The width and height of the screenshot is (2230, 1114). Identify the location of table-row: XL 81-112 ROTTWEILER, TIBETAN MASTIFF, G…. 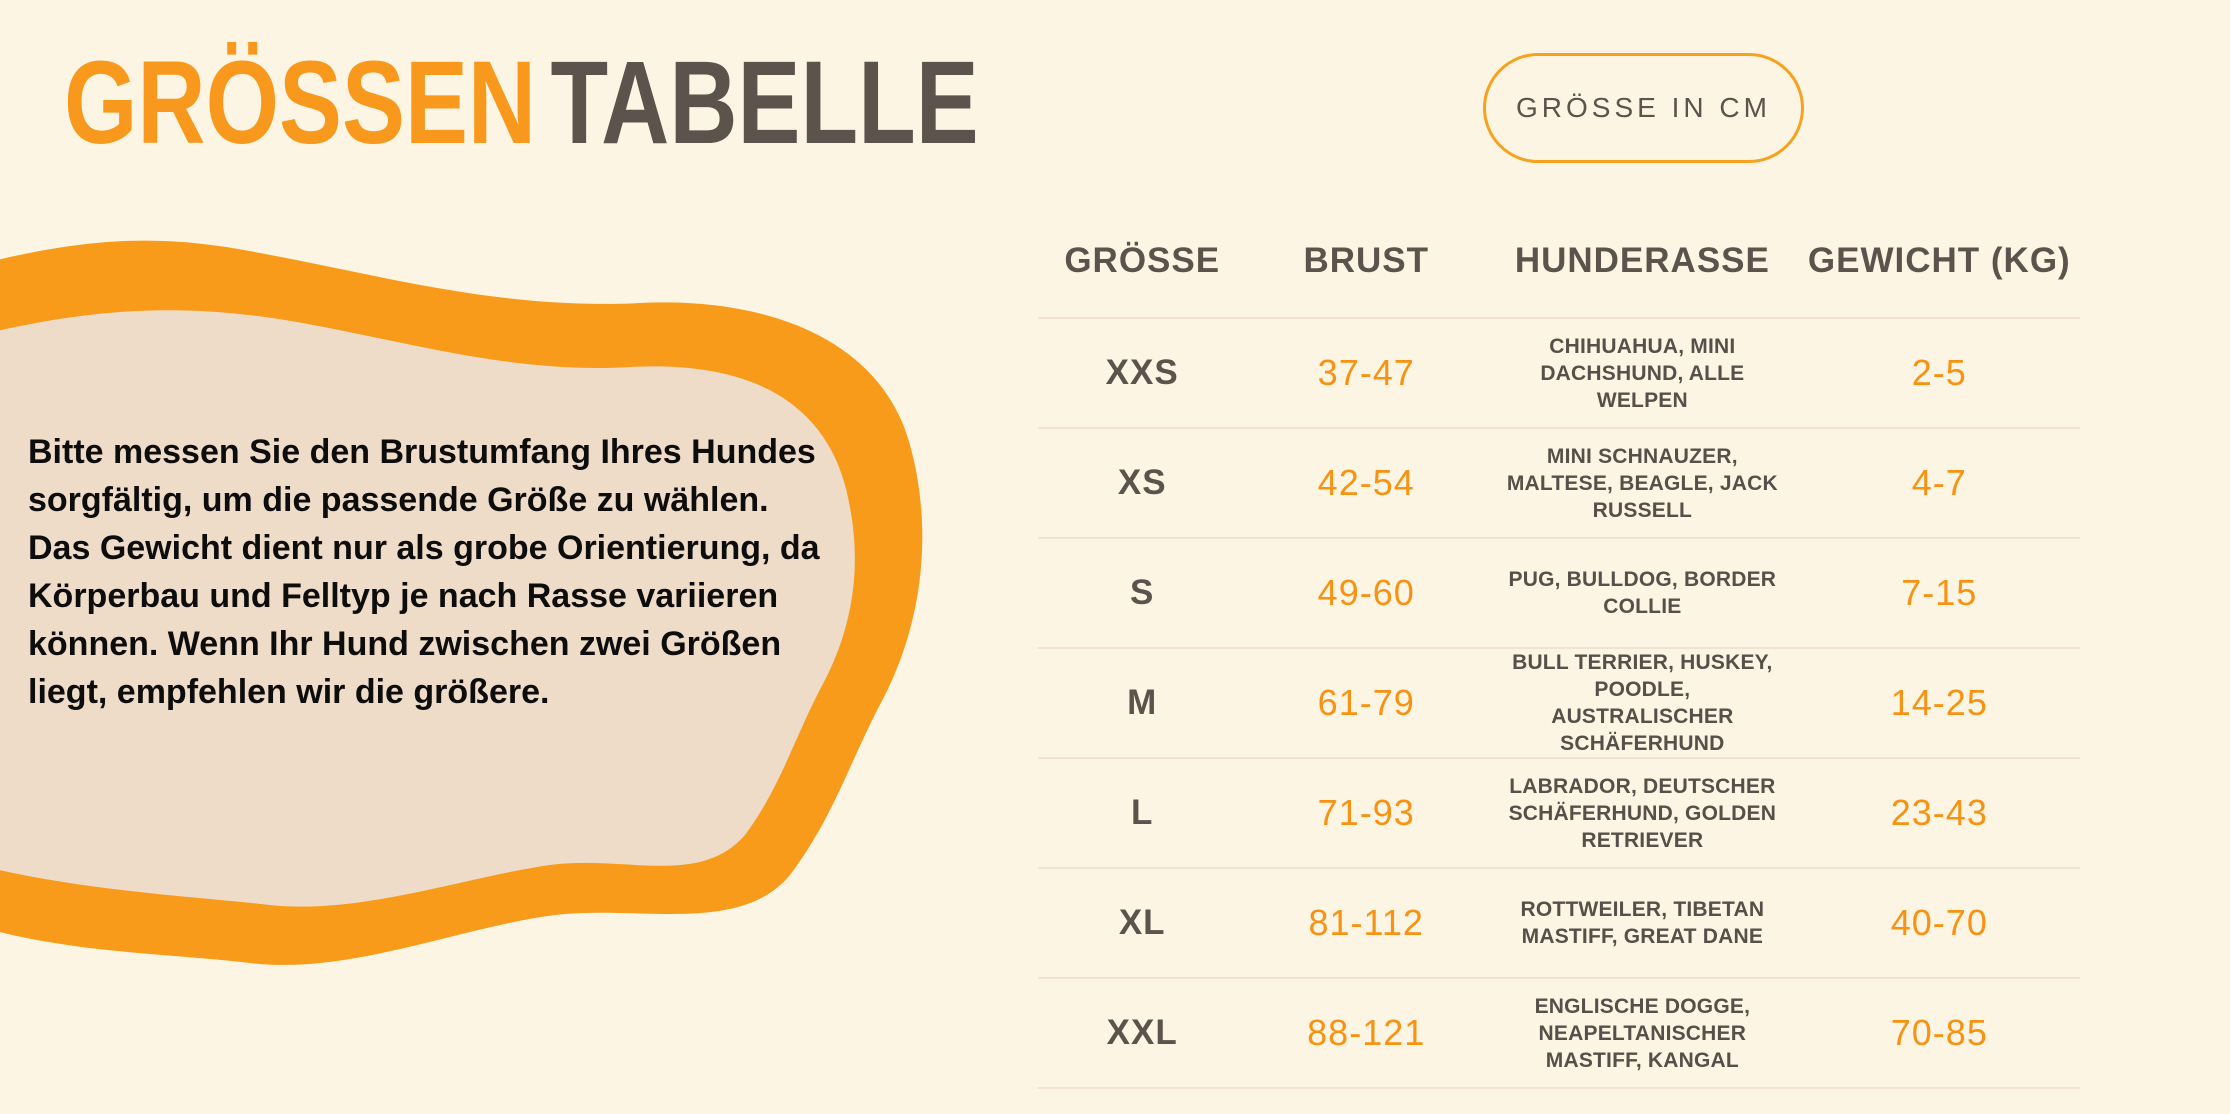
(1559, 922).